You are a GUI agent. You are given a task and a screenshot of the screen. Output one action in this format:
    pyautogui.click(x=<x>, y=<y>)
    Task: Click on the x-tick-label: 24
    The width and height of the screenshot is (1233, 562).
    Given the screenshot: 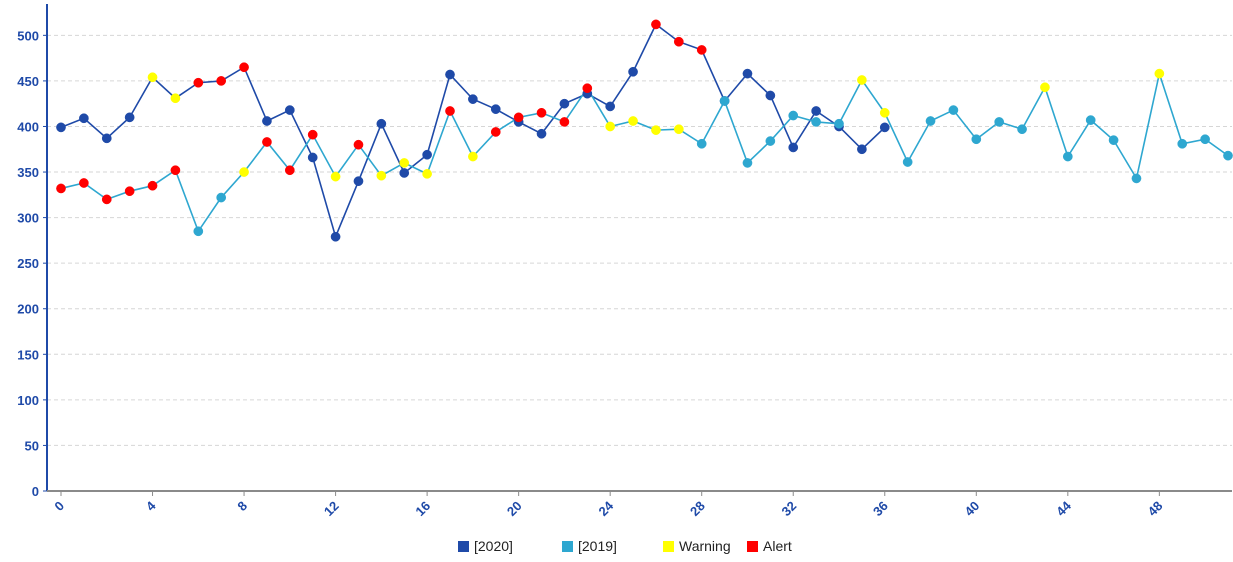 What is the action you would take?
    pyautogui.click(x=605, y=508)
    